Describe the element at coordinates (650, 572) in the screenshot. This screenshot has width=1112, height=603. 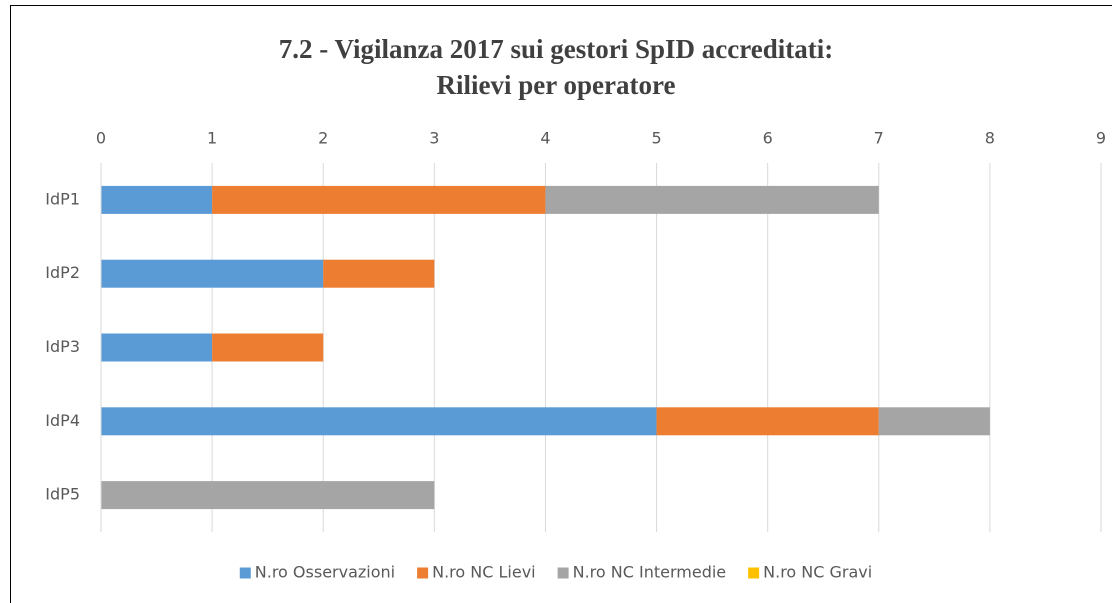
I see `legend-label: N.ro NC Intermedie` at that location.